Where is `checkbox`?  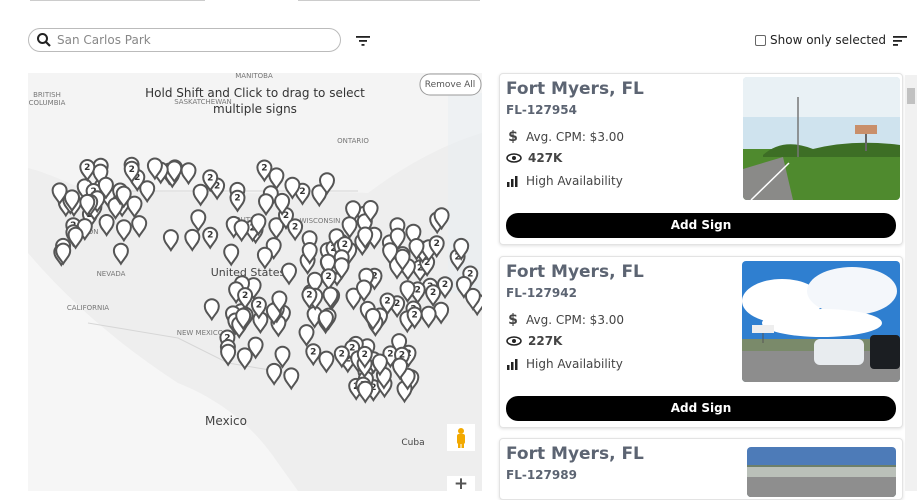 checkbox is located at coordinates (760, 40).